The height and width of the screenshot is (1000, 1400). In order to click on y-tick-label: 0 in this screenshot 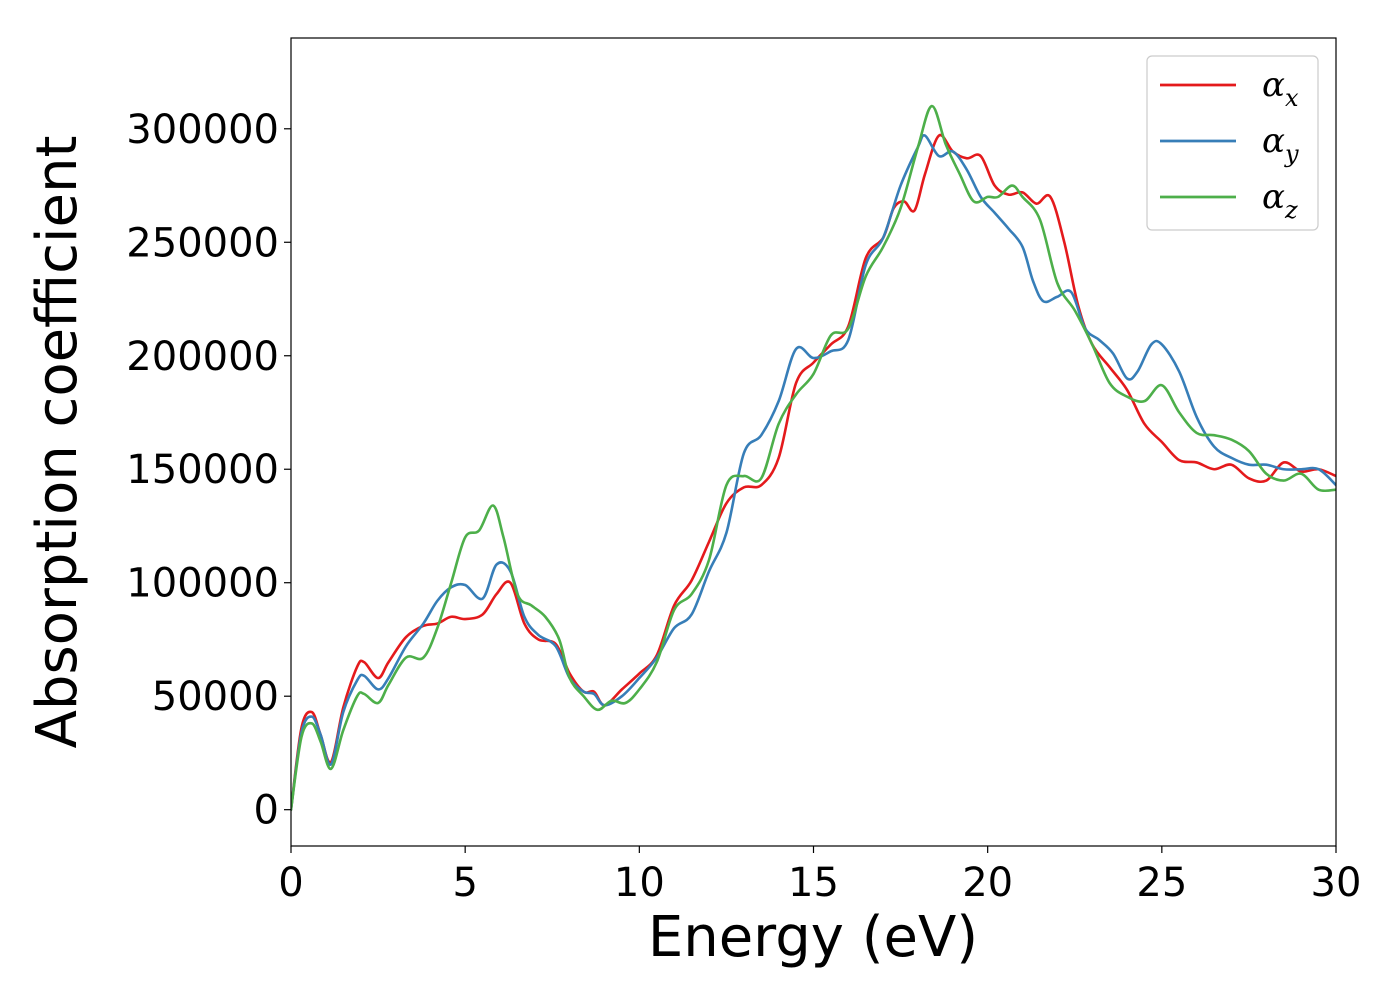, I will do `click(266, 811)`.